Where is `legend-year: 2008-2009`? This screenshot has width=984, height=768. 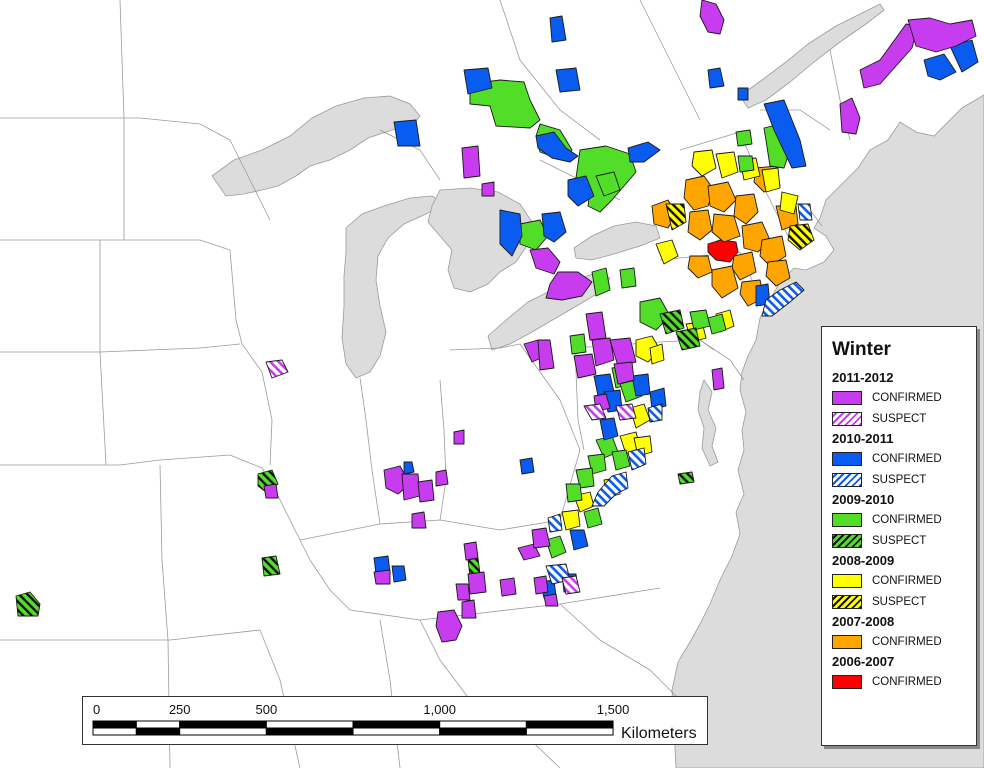 legend-year: 2008-2009 is located at coordinates (863, 560).